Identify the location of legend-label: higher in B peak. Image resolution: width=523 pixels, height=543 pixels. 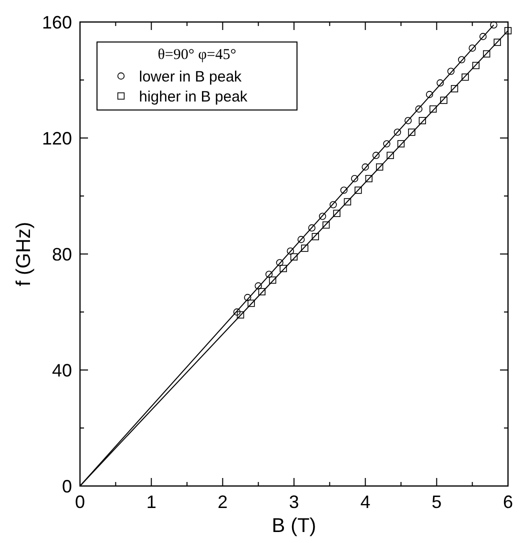
(193, 97).